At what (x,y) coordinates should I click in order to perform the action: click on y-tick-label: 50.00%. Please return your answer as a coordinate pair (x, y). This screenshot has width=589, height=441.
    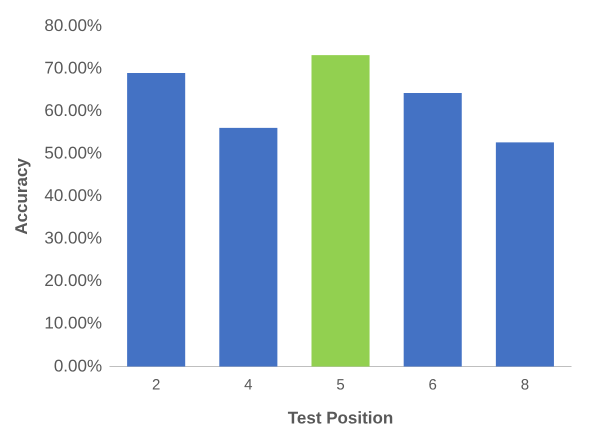
    Looking at the image, I should click on (73, 153).